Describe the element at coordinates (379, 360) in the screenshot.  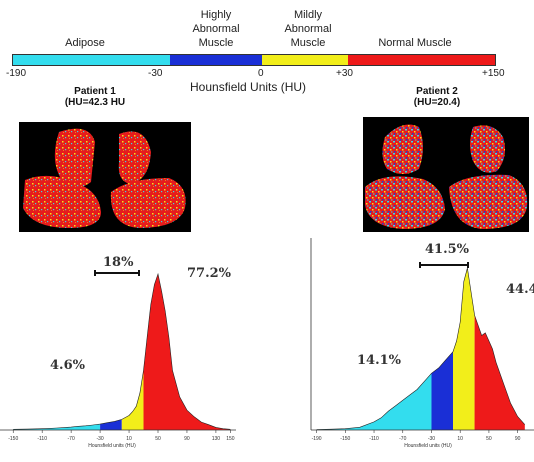
I see `patient2-adipose-percent: 14.1%` at that location.